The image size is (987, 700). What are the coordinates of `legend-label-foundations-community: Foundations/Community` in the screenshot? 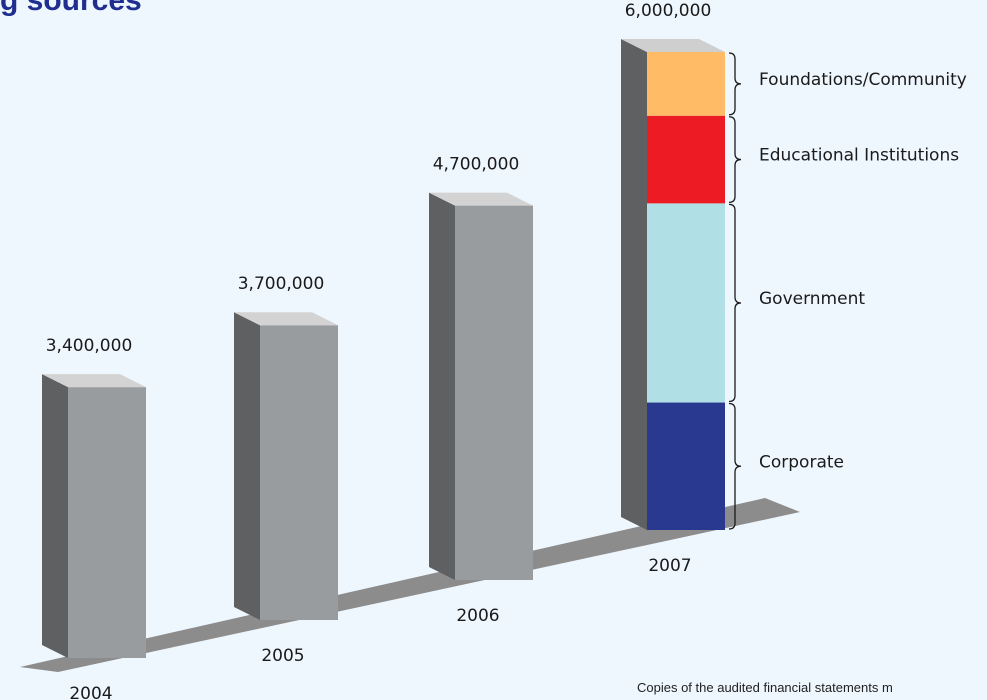 It's located at (863, 80).